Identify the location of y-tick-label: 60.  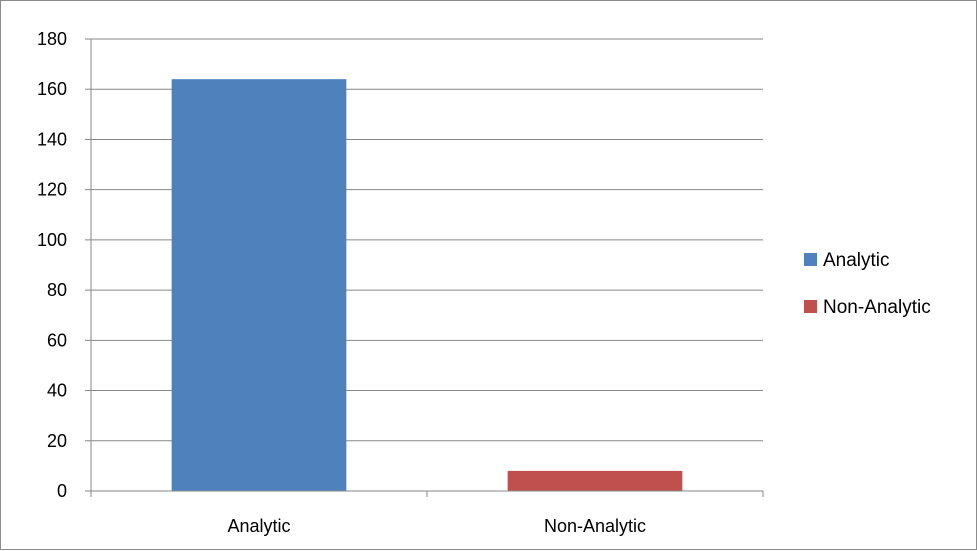
(57, 340).